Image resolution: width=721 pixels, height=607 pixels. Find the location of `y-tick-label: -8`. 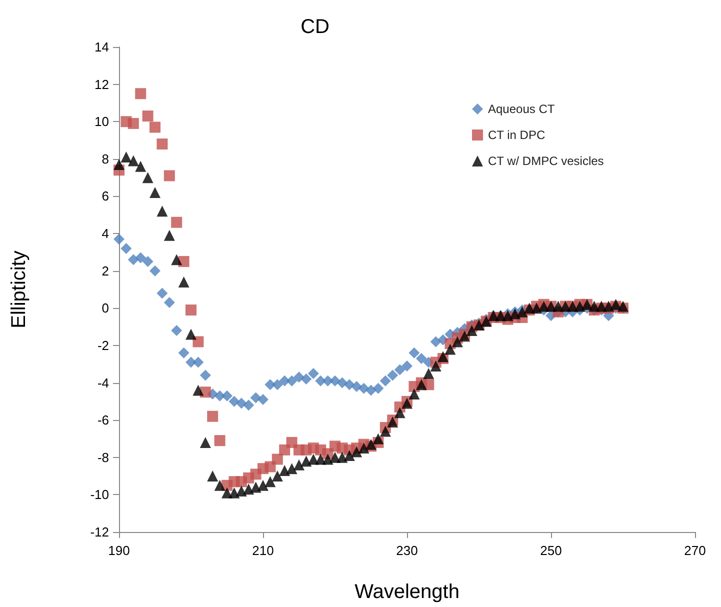

y-tick-label: -8 is located at coordinates (103, 457).